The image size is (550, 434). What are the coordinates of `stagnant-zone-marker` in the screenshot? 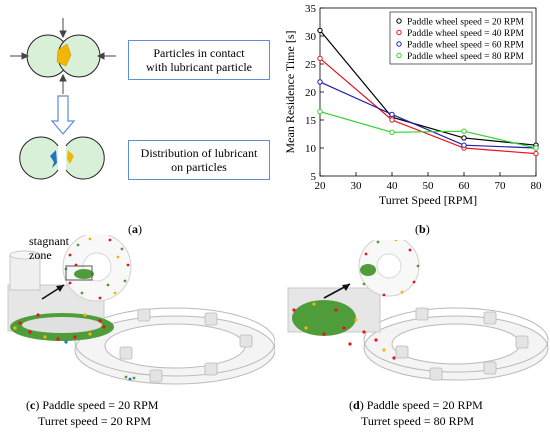 It's located at (79, 273).